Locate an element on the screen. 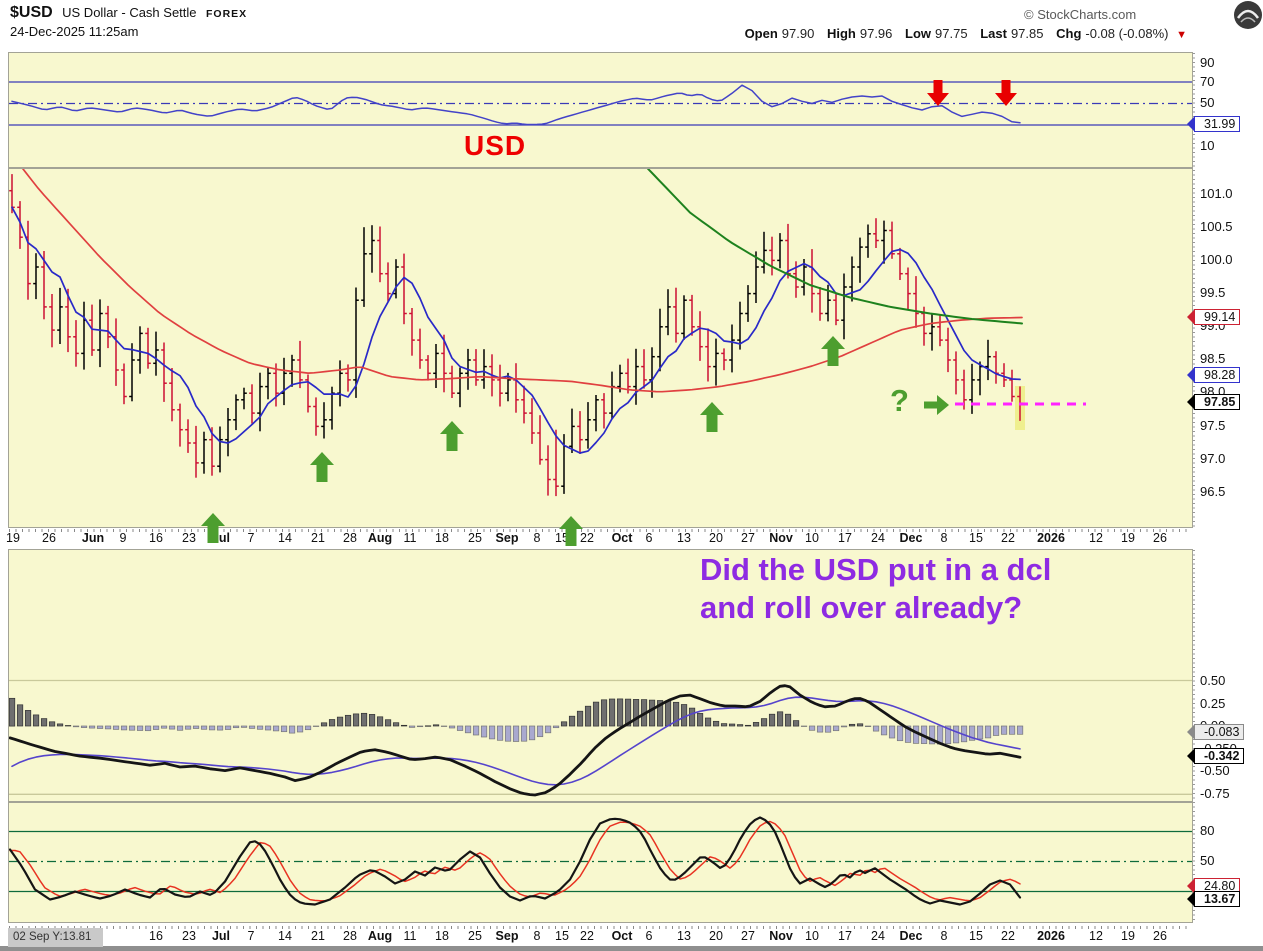 Image resolution: width=1263 pixels, height=951 pixels. low-value: 97.75 is located at coordinates (951, 33).